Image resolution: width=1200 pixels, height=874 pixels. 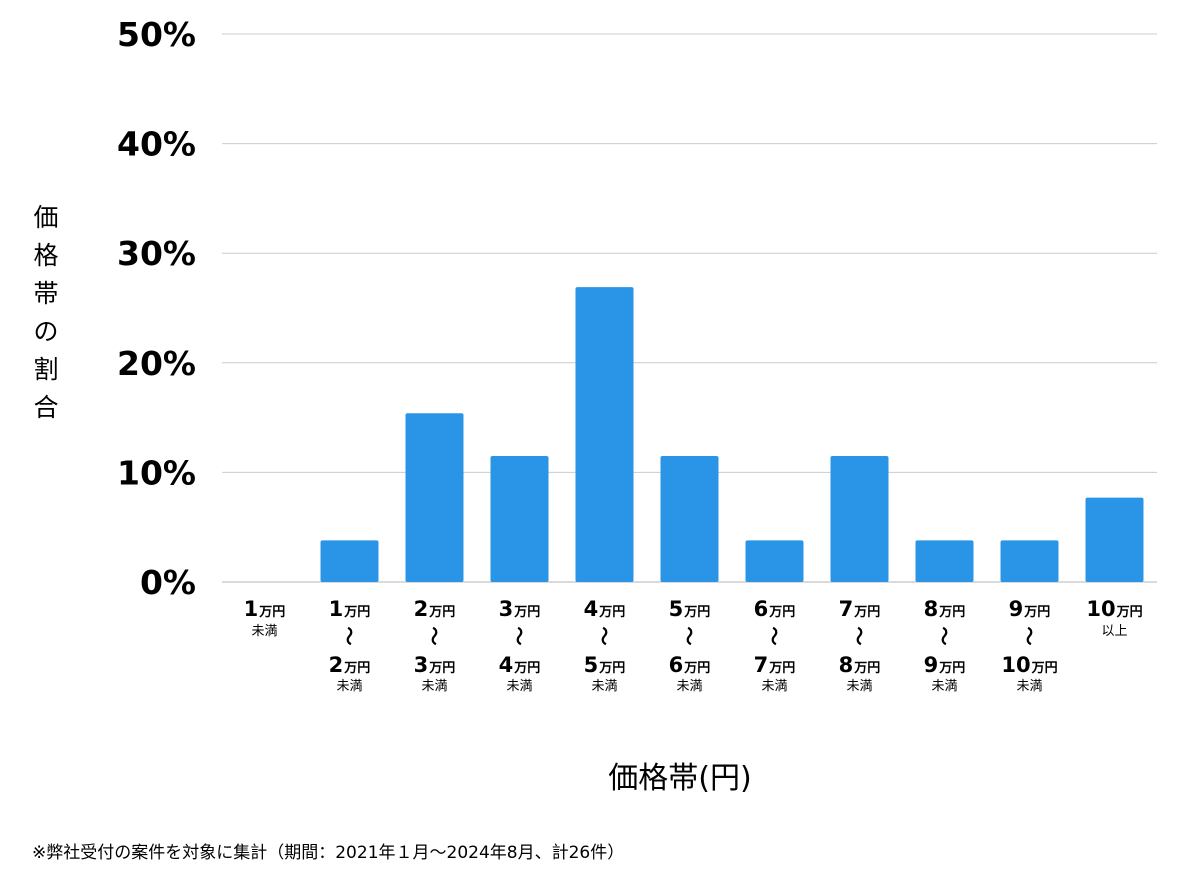 What do you see at coordinates (156, 34) in the screenshot?
I see `y-tick-label: 50%` at bounding box center [156, 34].